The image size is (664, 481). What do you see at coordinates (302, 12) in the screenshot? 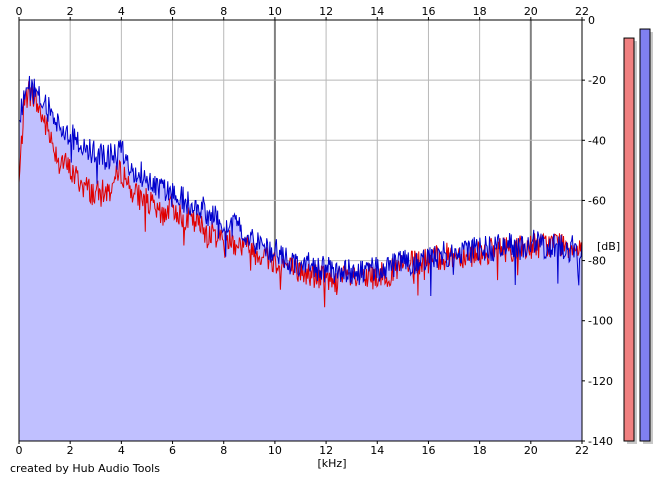
I see `x-axis-top-ticks: 0 2 4 6 8 10 12 14 16 18 20 22` at bounding box center [302, 12].